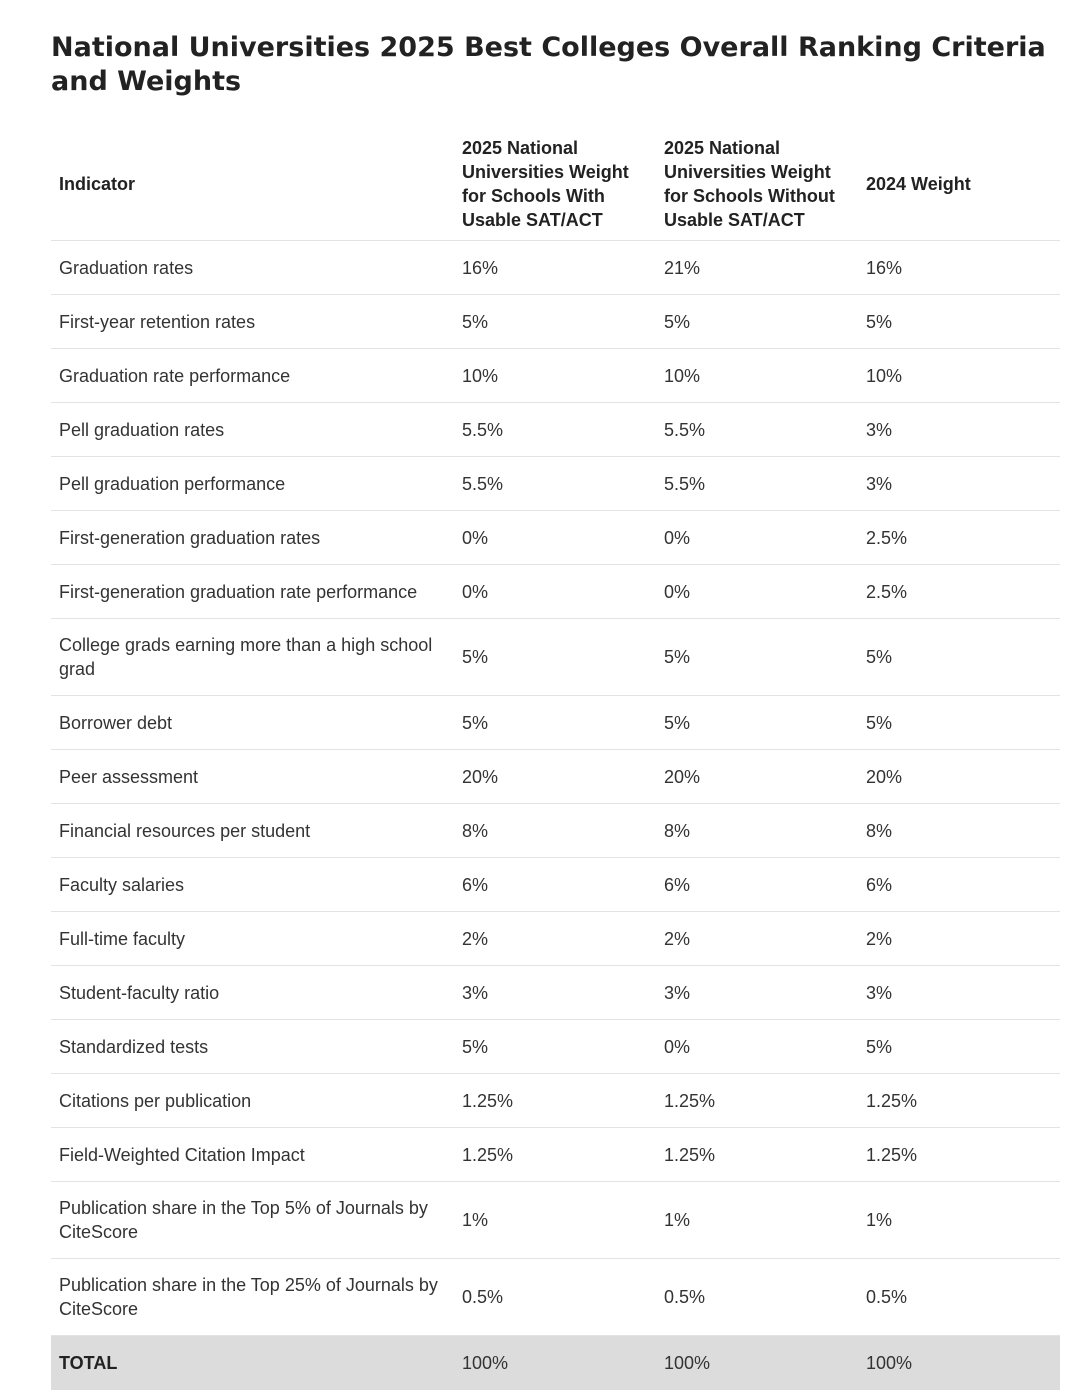 The image size is (1080, 1392). Describe the element at coordinates (959, 1297) in the screenshot. I see `weight-2024-cell: 0.5%` at that location.